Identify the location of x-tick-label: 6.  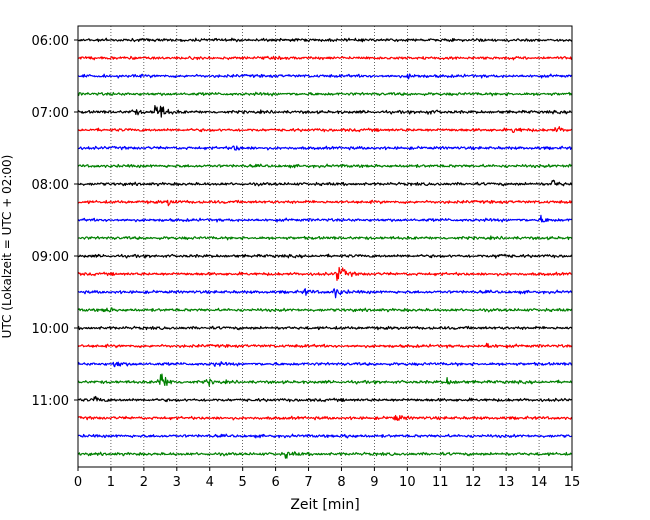
(275, 482).